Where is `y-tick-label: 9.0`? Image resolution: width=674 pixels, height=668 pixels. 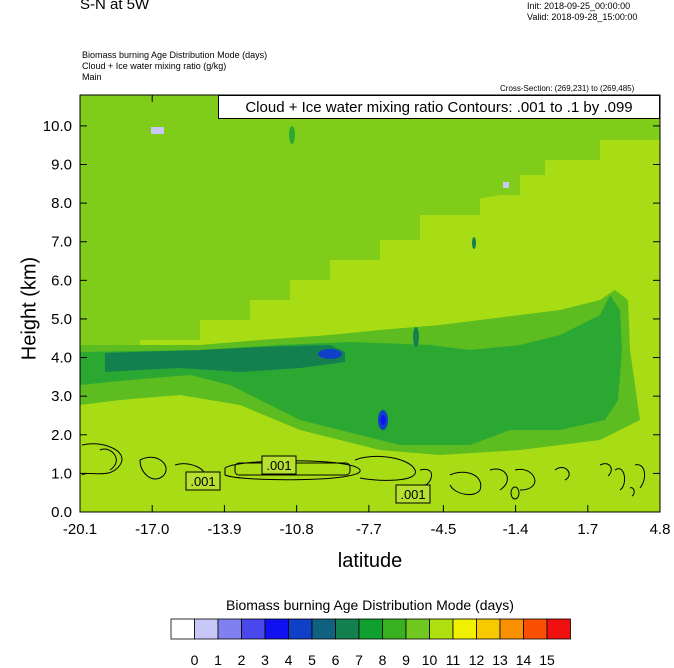
y-tick-label: 9.0 is located at coordinates (61, 165).